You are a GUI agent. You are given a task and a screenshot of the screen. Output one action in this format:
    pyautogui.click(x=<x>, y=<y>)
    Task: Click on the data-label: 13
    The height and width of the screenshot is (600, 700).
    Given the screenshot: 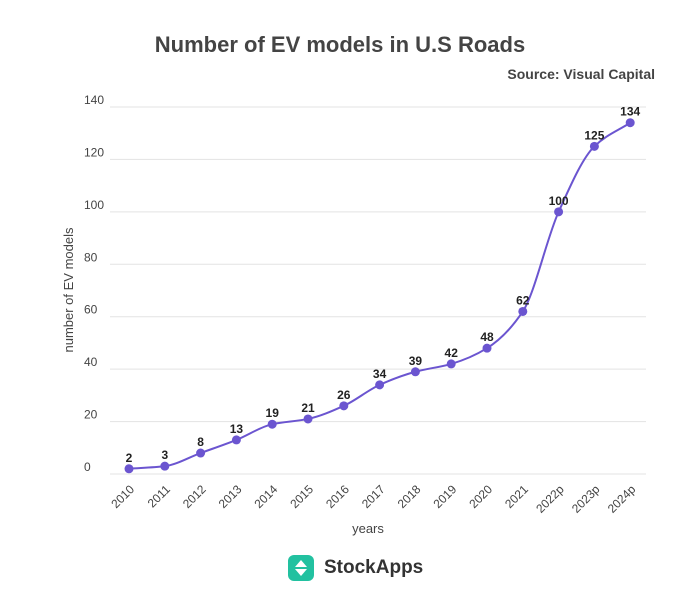 What is the action you would take?
    pyautogui.click(x=237, y=429)
    